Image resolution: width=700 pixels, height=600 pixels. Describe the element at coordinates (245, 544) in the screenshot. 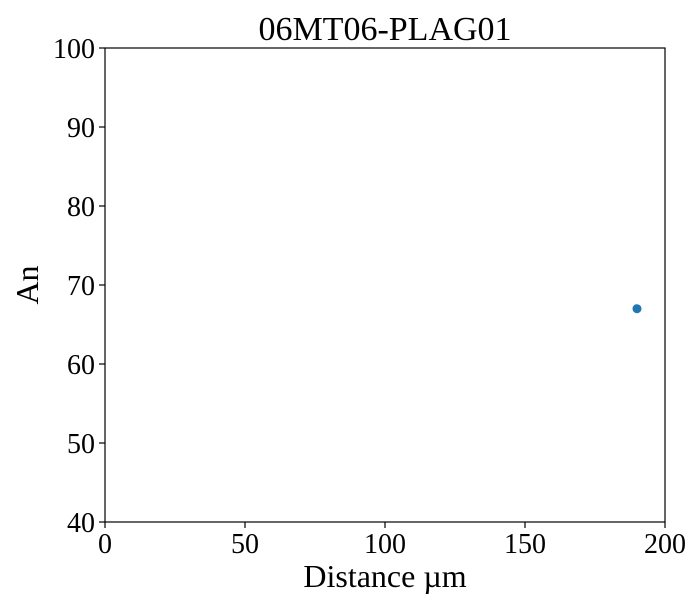

I see `x-tick-label: 50` at that location.